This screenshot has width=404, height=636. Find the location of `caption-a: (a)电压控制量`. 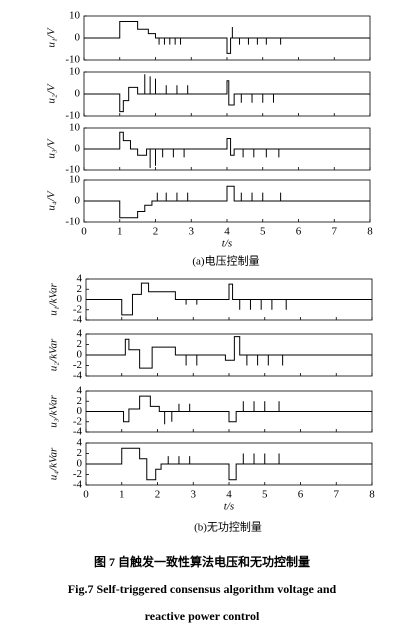

caption-a: (a)电压控制量 is located at coordinates (225, 261).